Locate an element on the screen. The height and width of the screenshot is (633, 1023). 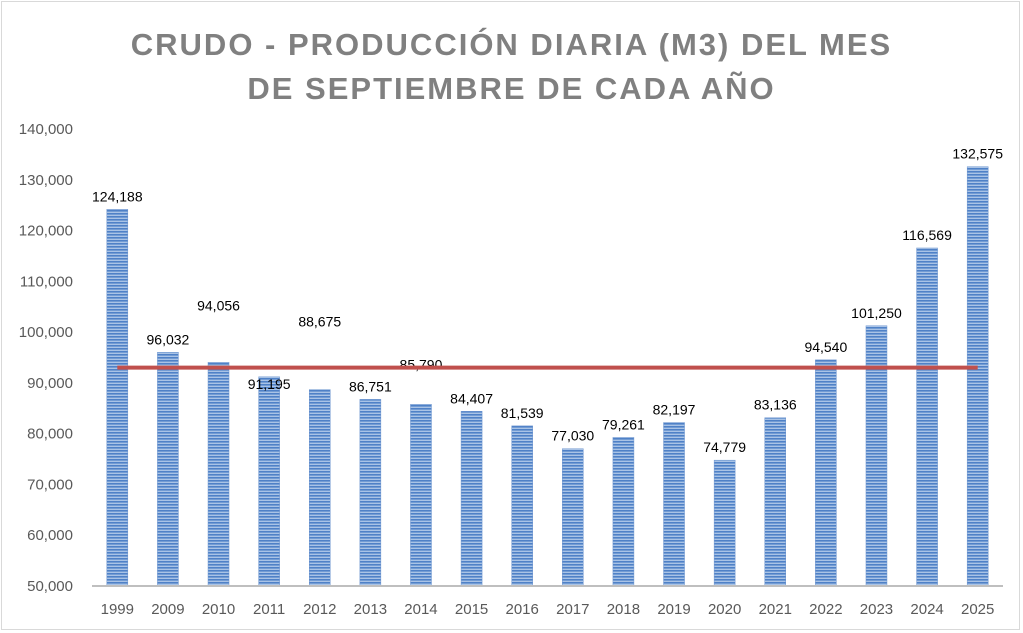
bar-2024 is located at coordinates (927, 417).